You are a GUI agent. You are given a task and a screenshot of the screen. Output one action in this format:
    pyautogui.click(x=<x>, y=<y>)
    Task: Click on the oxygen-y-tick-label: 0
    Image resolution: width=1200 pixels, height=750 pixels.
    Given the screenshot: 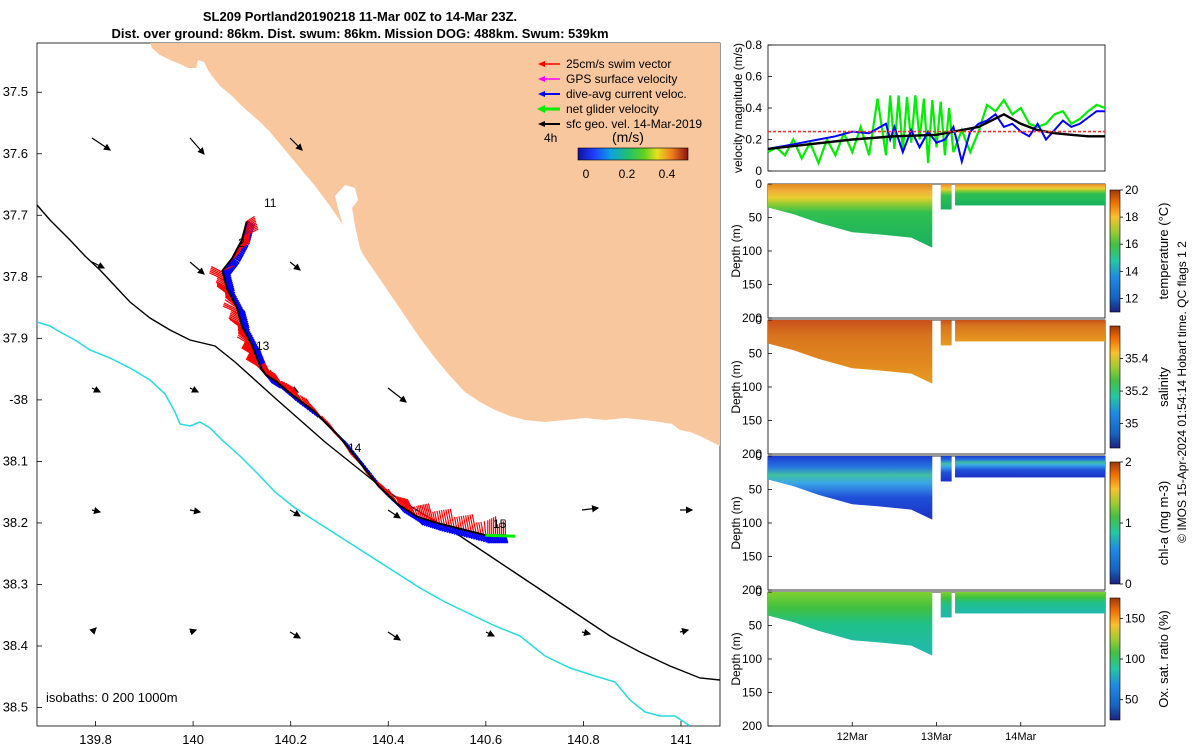 What is the action you would take?
    pyautogui.click(x=758, y=592)
    